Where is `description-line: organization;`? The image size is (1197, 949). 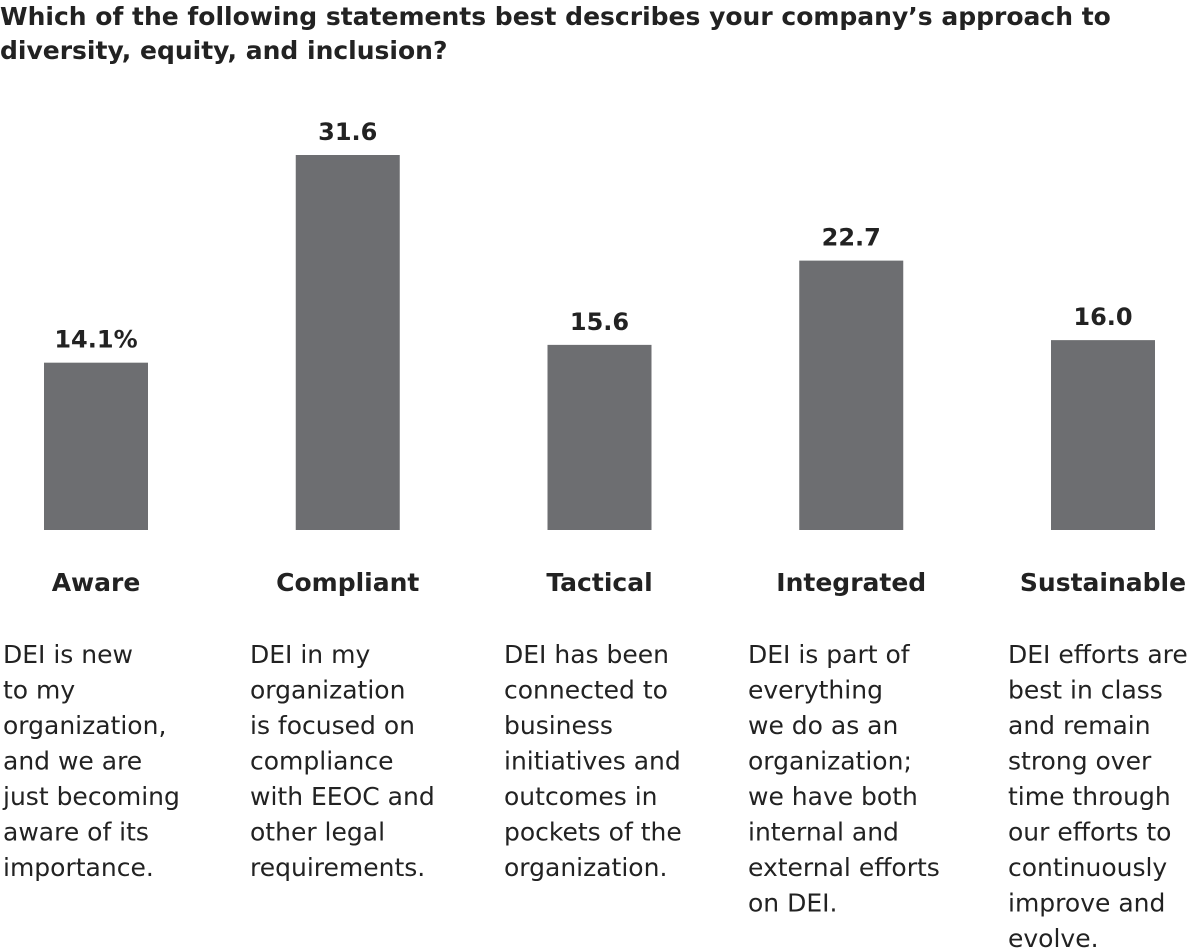
description-line: organization; is located at coordinates (830, 761).